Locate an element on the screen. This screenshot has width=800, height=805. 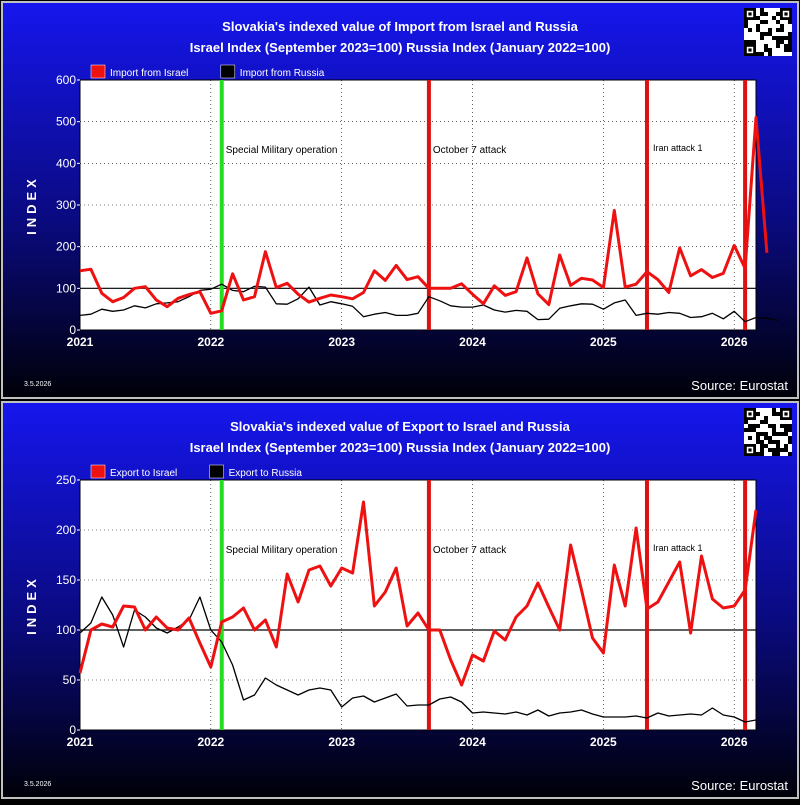
y-tick-label: 50 is located at coordinates (70, 680).